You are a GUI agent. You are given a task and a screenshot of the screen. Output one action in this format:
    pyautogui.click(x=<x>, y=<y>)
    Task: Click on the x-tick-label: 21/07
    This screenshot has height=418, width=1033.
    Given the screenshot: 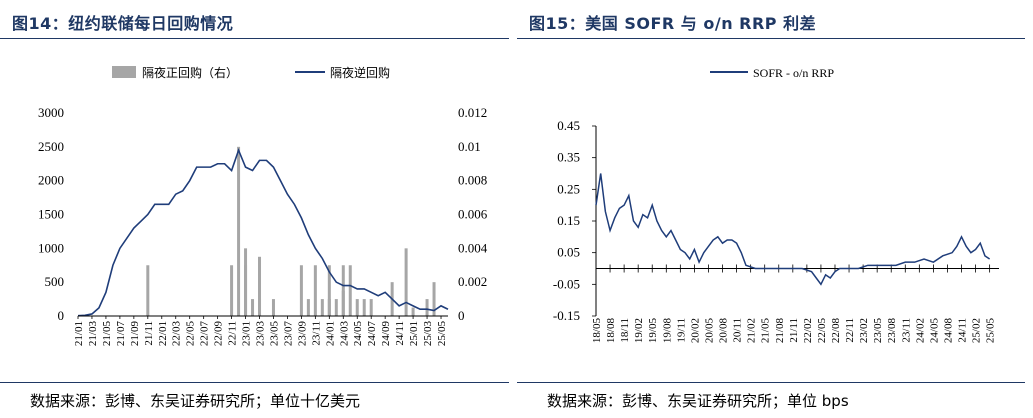 What is the action you would take?
    pyautogui.click(x=121, y=334)
    